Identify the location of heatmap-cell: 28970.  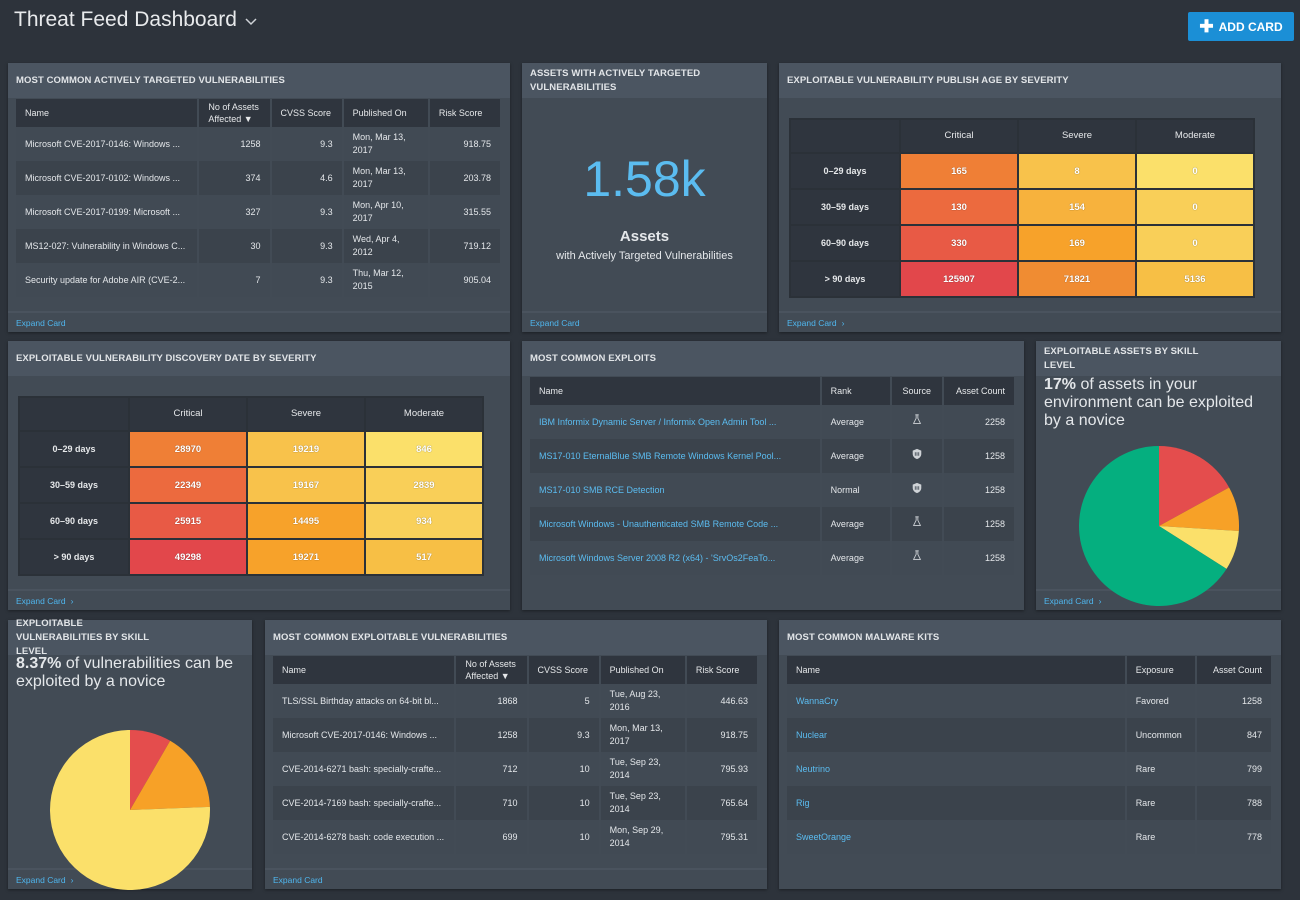
(188, 449).